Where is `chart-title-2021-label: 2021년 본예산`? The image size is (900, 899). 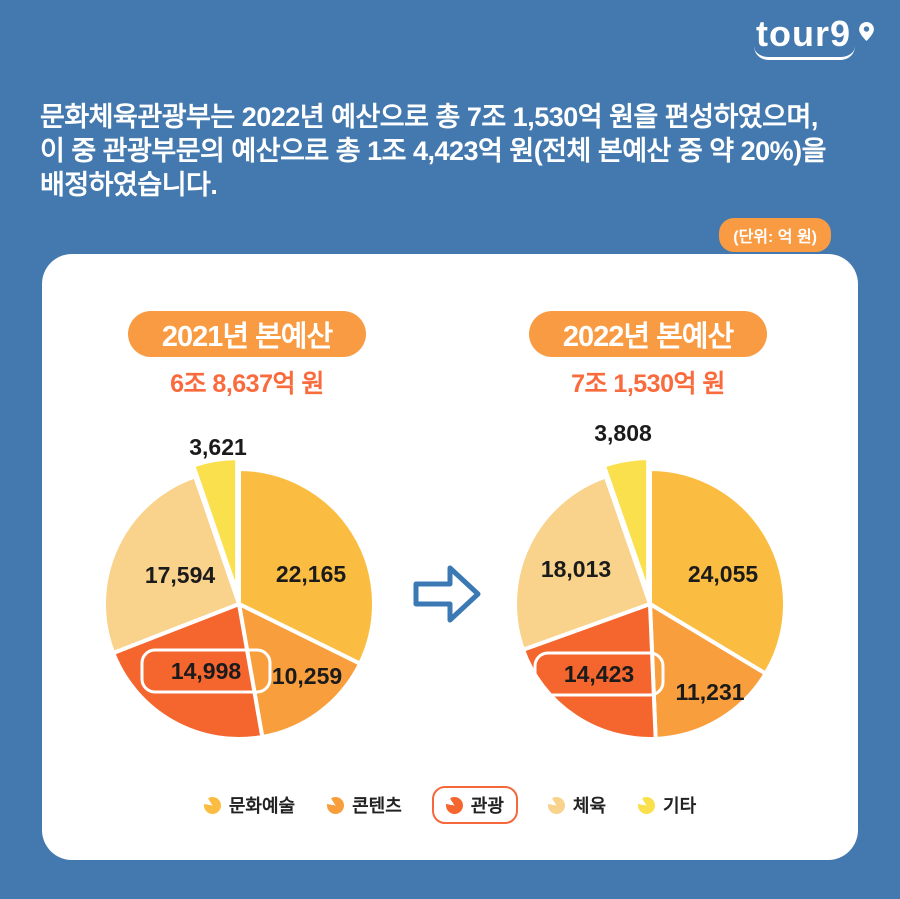
chart-title-2021-label: 2021년 본예산 is located at coordinates (247, 337).